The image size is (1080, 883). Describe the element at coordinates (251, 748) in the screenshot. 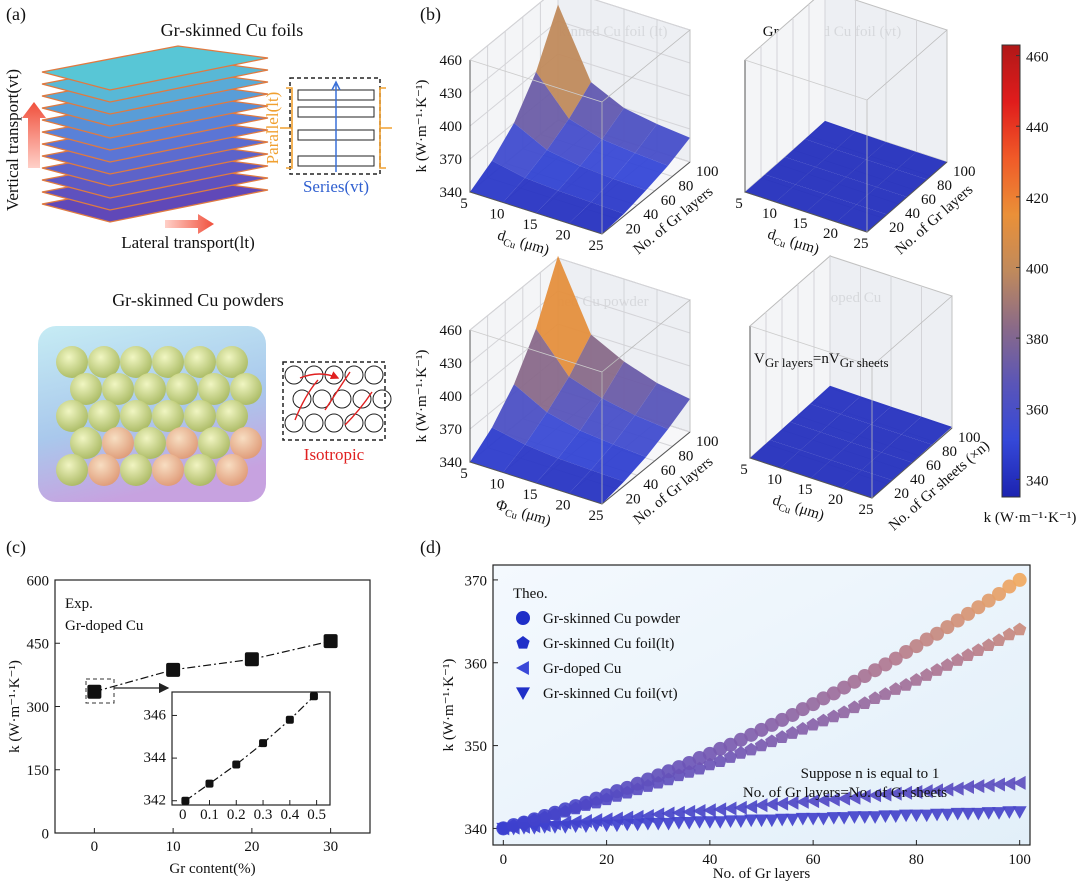

I see `plot-frame` at that location.